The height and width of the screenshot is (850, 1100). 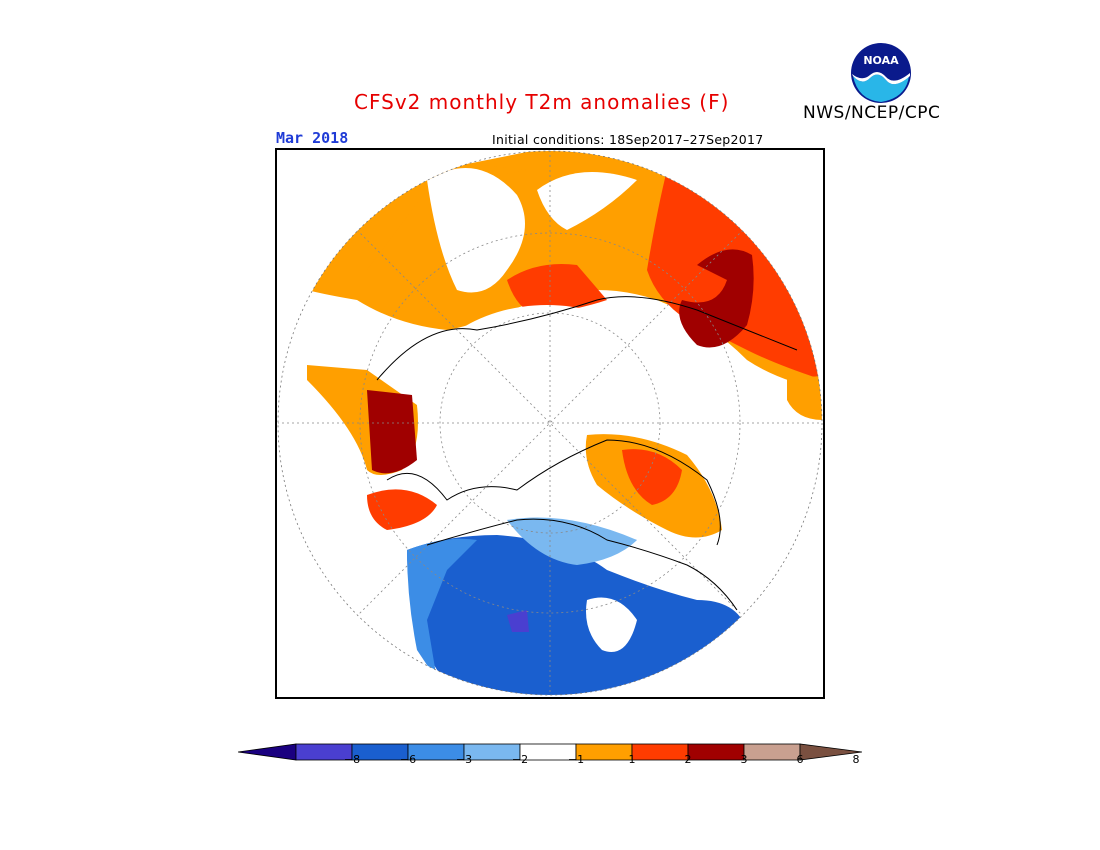 What do you see at coordinates (464, 759) in the screenshot?
I see `legend-tick-label: −3` at bounding box center [464, 759].